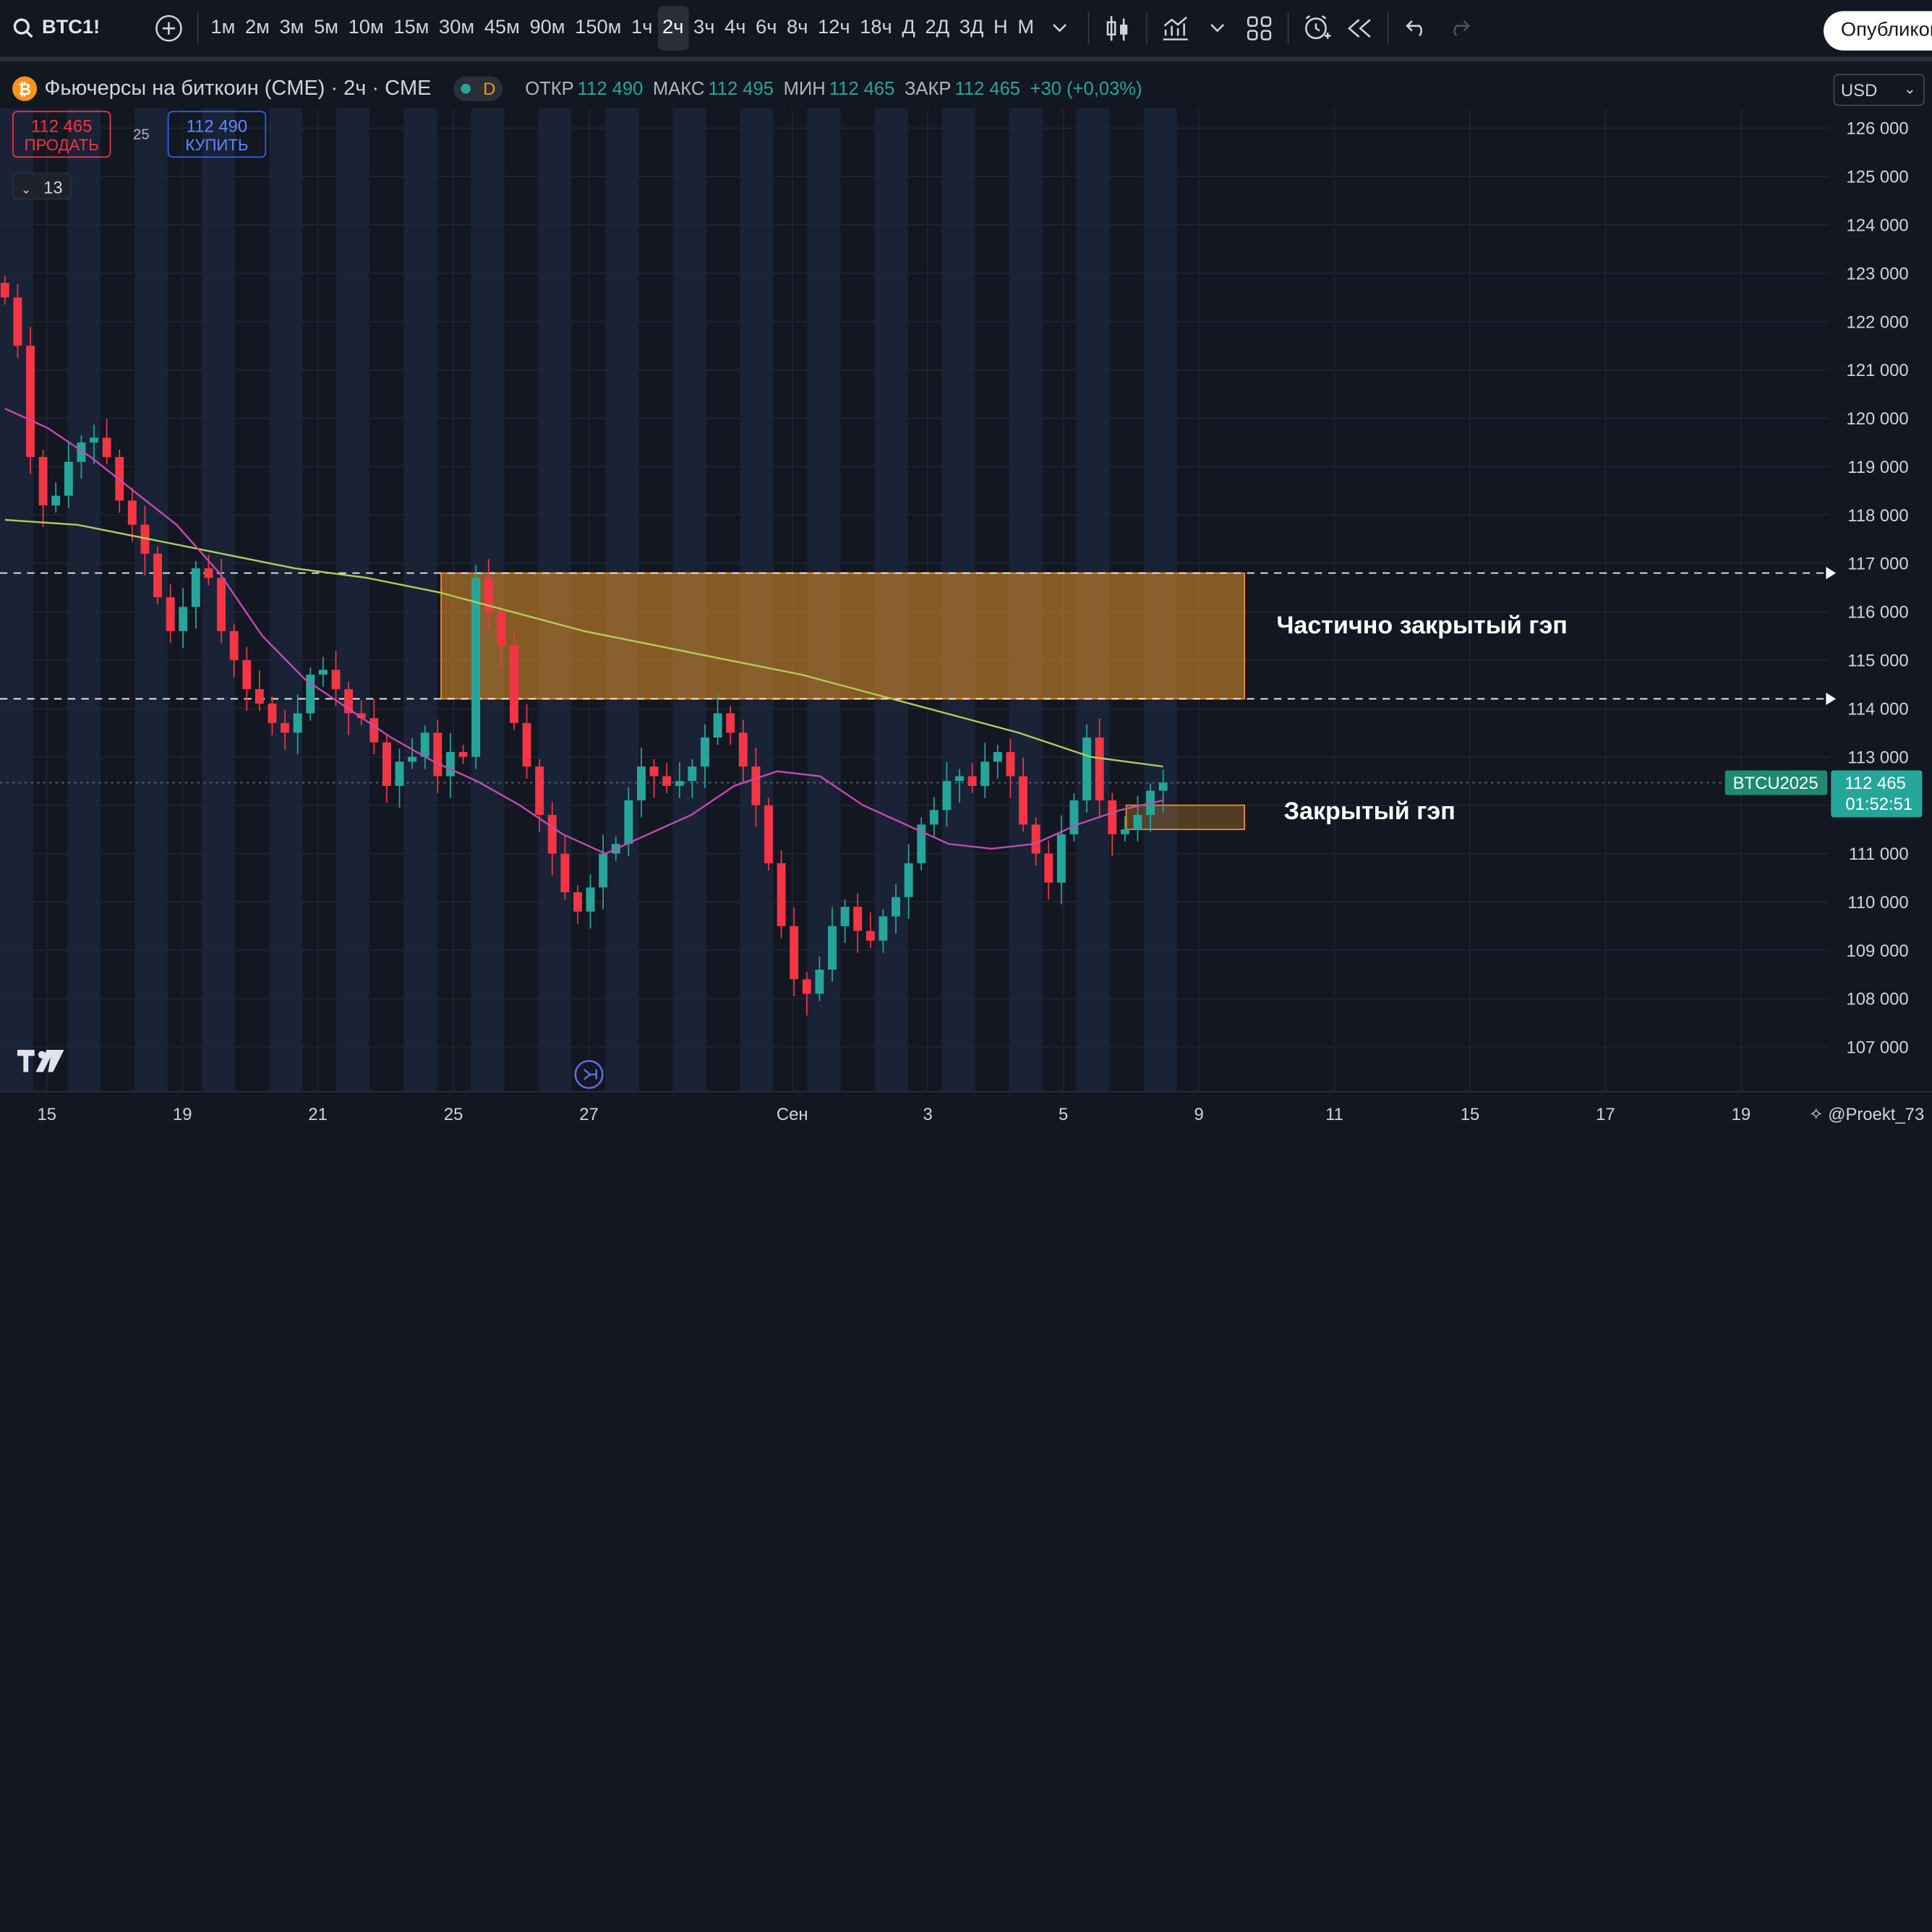 The height and width of the screenshot is (1932, 1932). Describe the element at coordinates (589, 1114) in the screenshot. I see `time-tick-label: 27` at that location.